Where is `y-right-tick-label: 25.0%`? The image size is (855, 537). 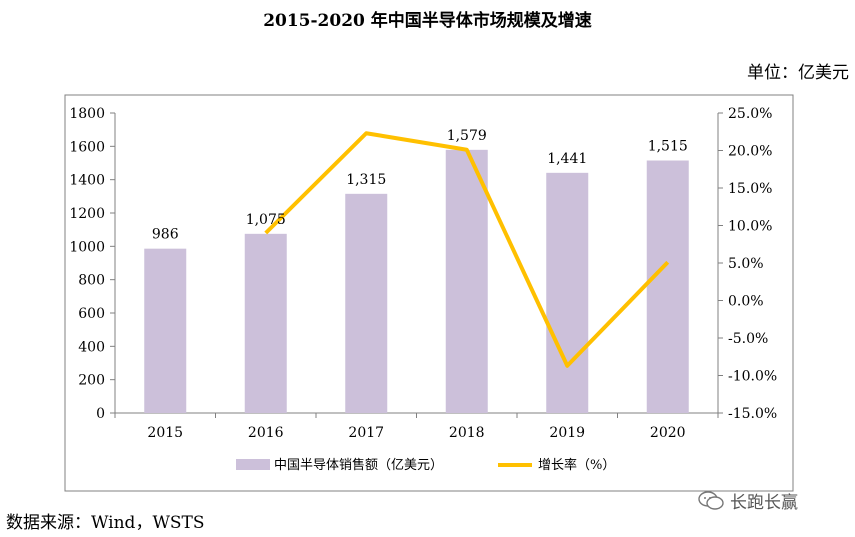
y-right-tick-label: 25.0% is located at coordinates (750, 114).